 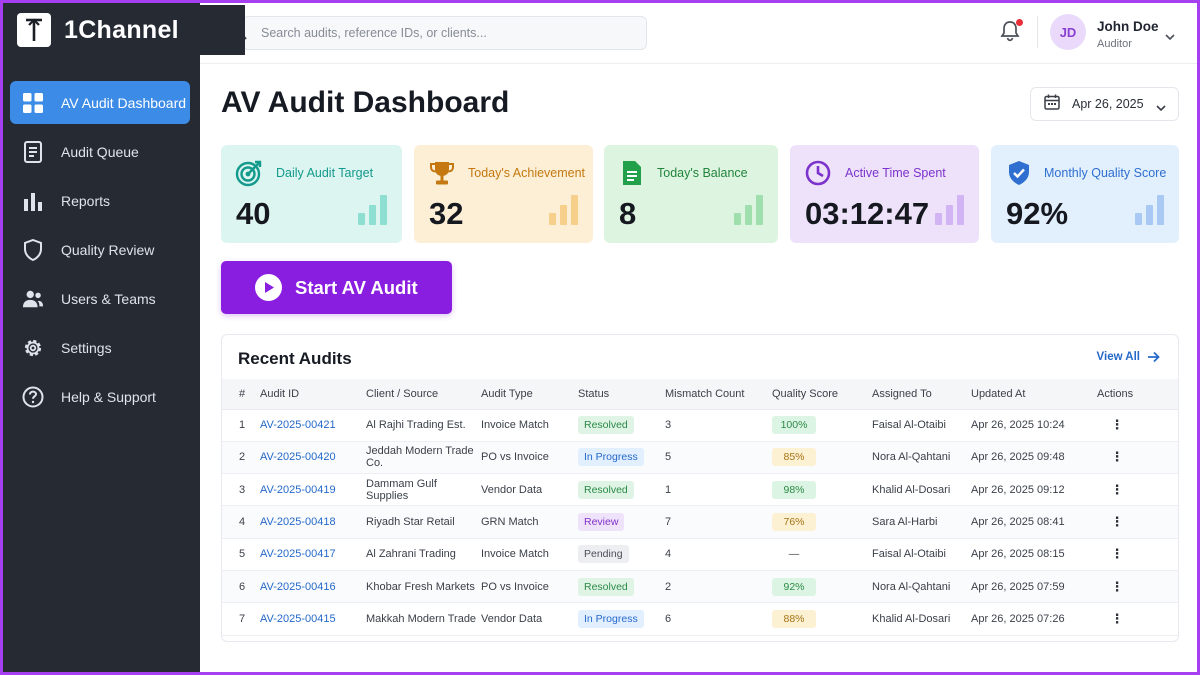 I want to click on assigned-cell: Nora Al-Qahtani, so click(x=921, y=458).